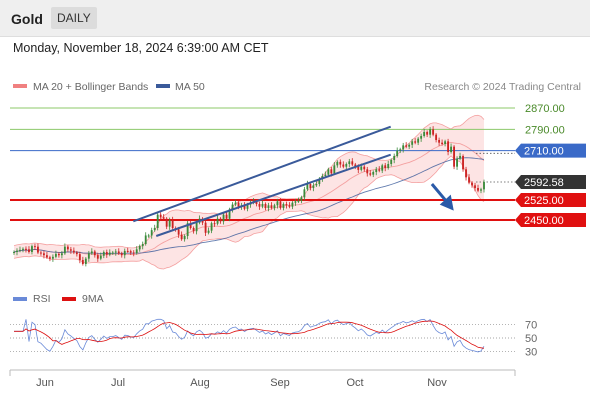  What do you see at coordinates (295, 18) in the screenshot?
I see `header-bar: Gold DAILY` at bounding box center [295, 18].